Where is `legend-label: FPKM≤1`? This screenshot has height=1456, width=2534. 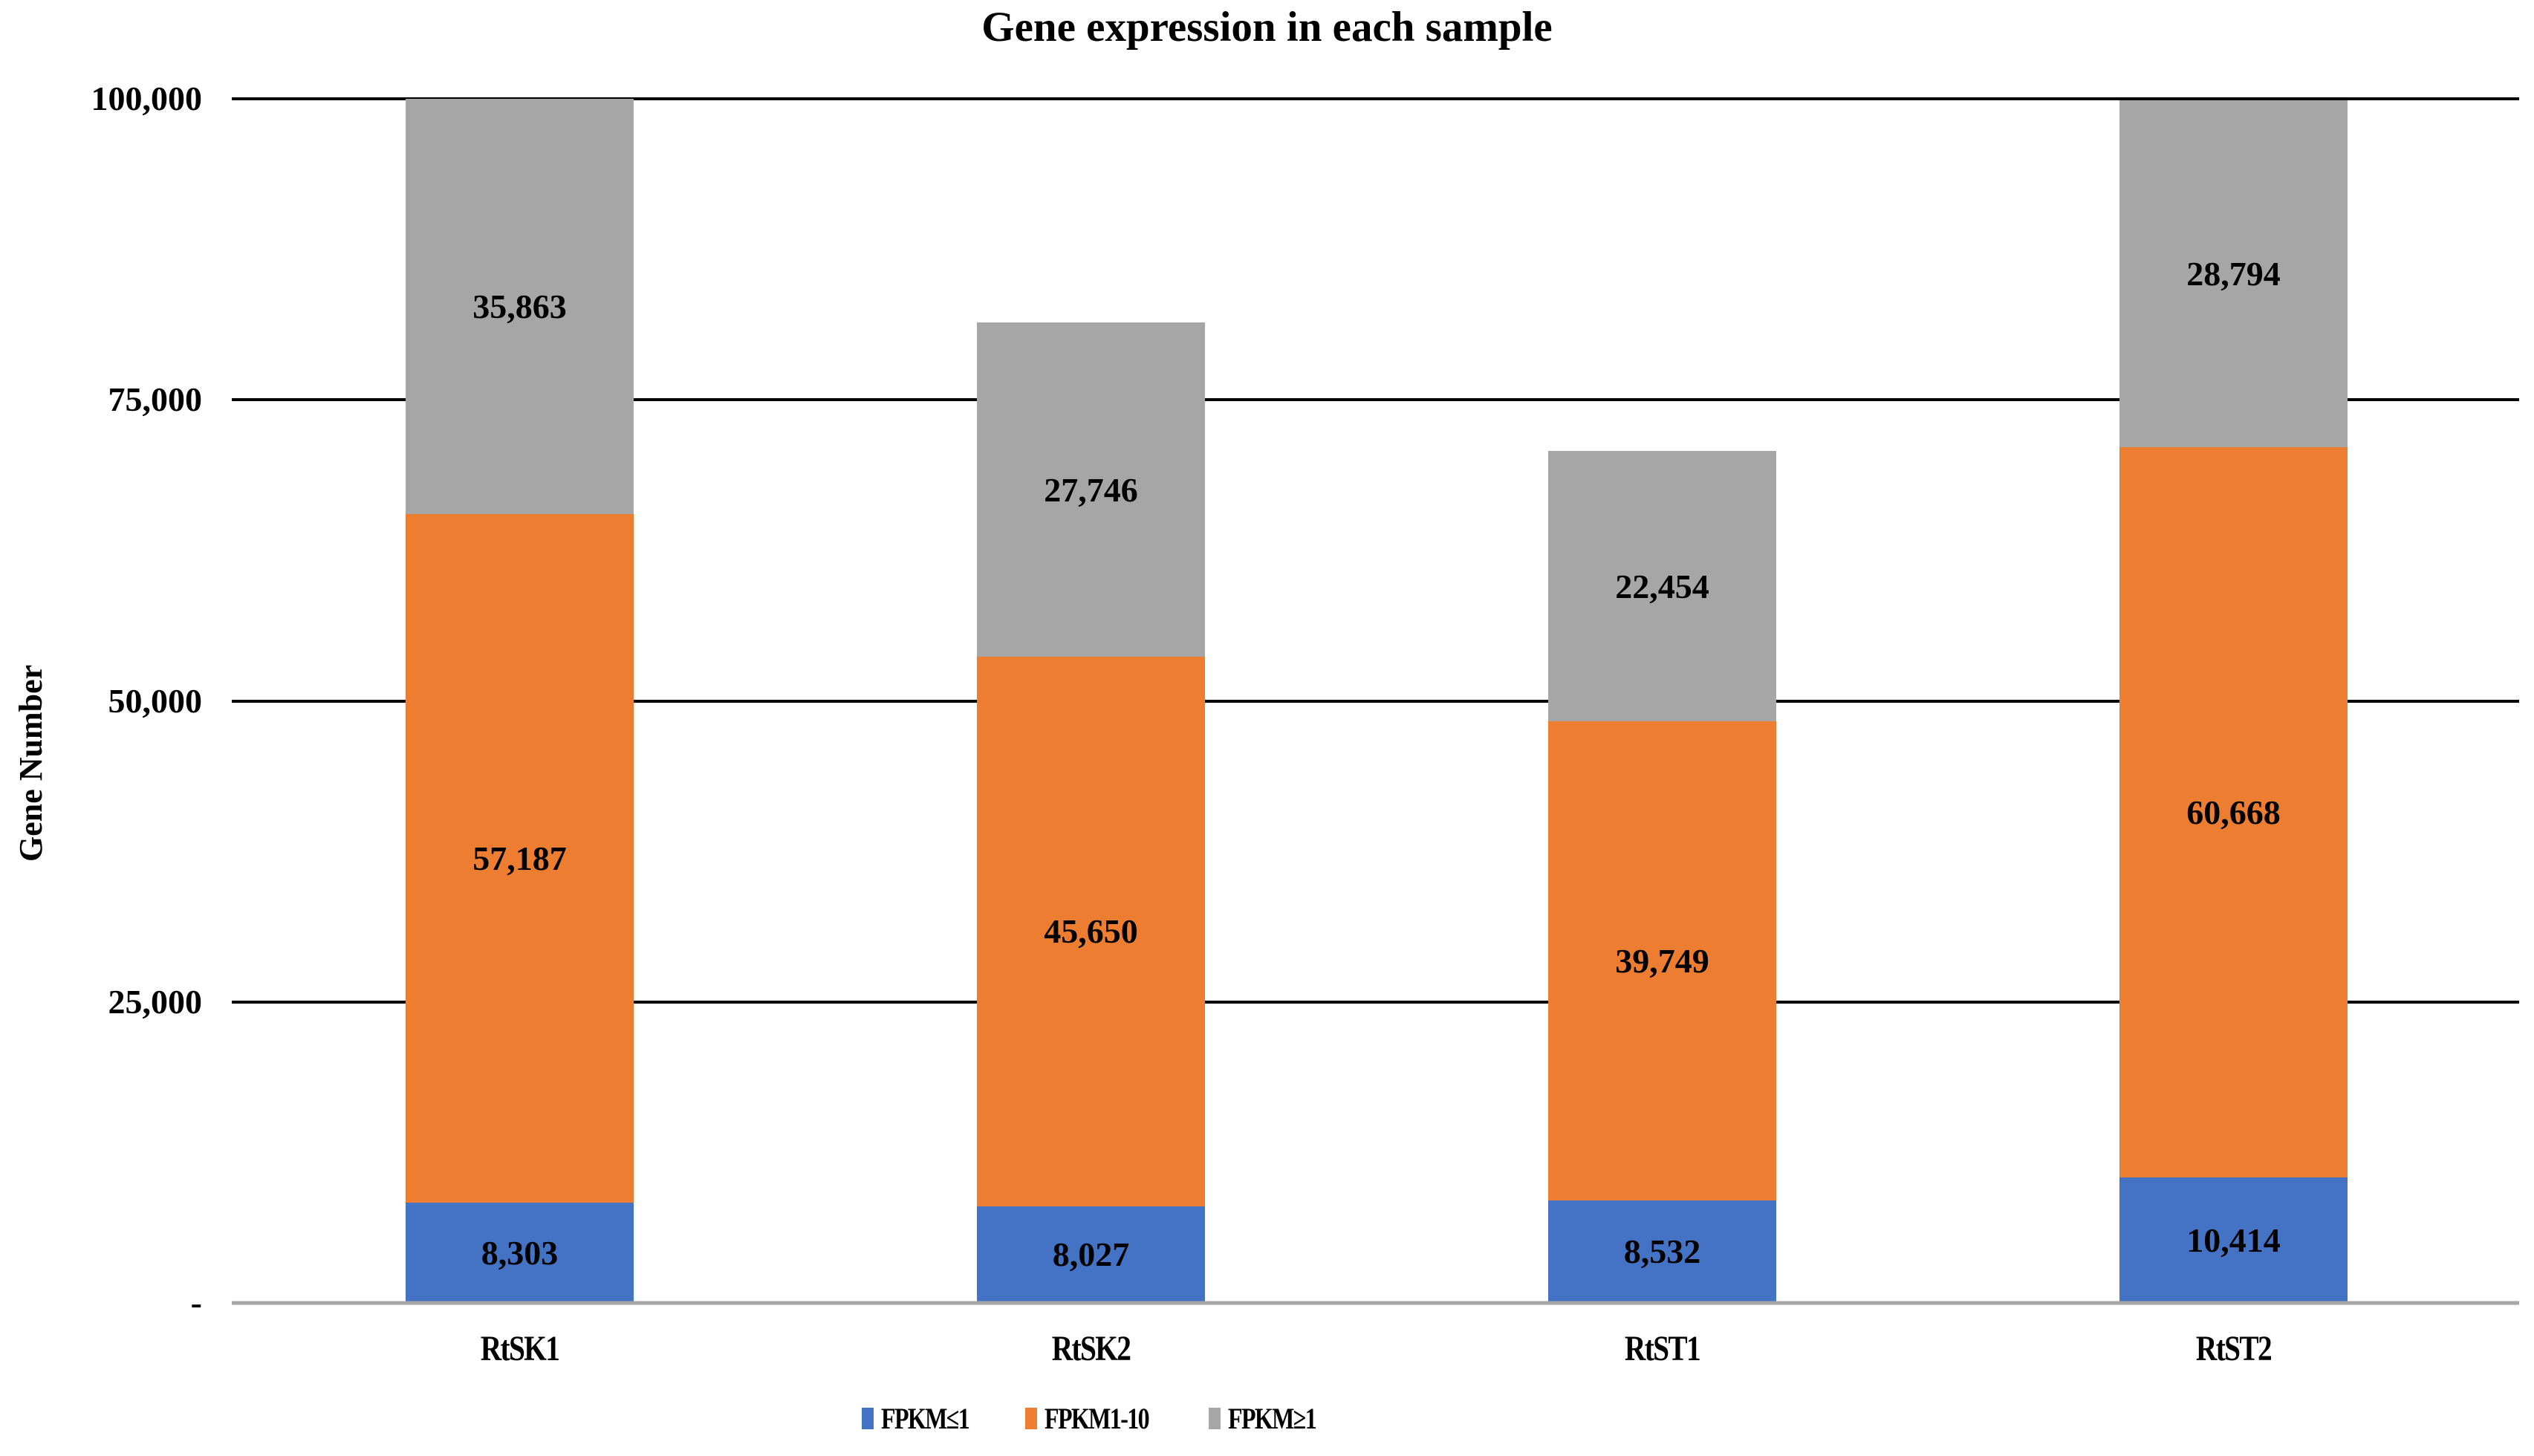 legend-label: FPKM≤1 is located at coordinates (925, 1419).